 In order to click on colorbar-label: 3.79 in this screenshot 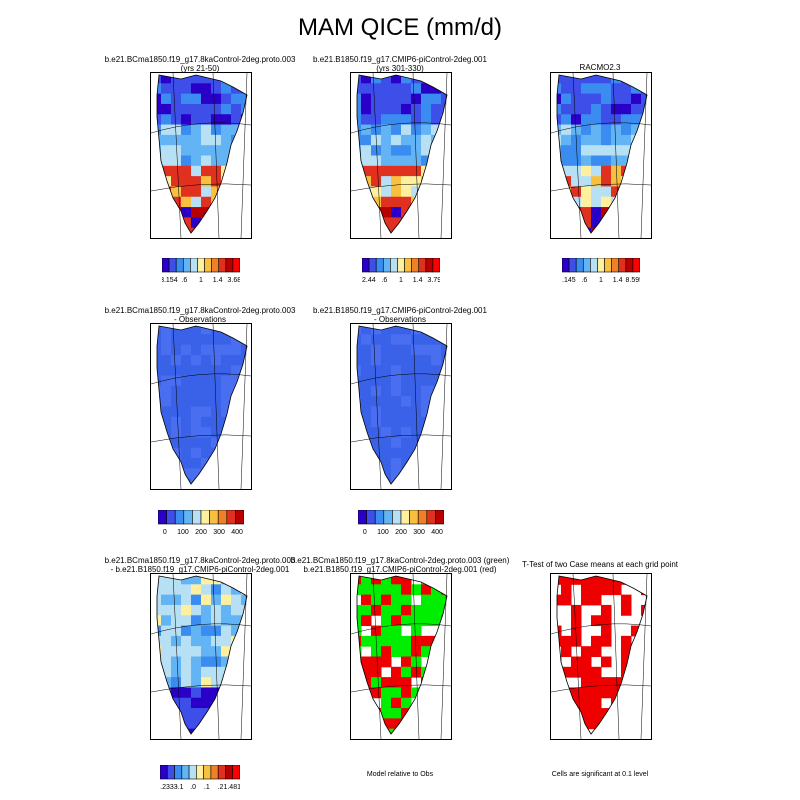, I will do `click(434, 280)`.